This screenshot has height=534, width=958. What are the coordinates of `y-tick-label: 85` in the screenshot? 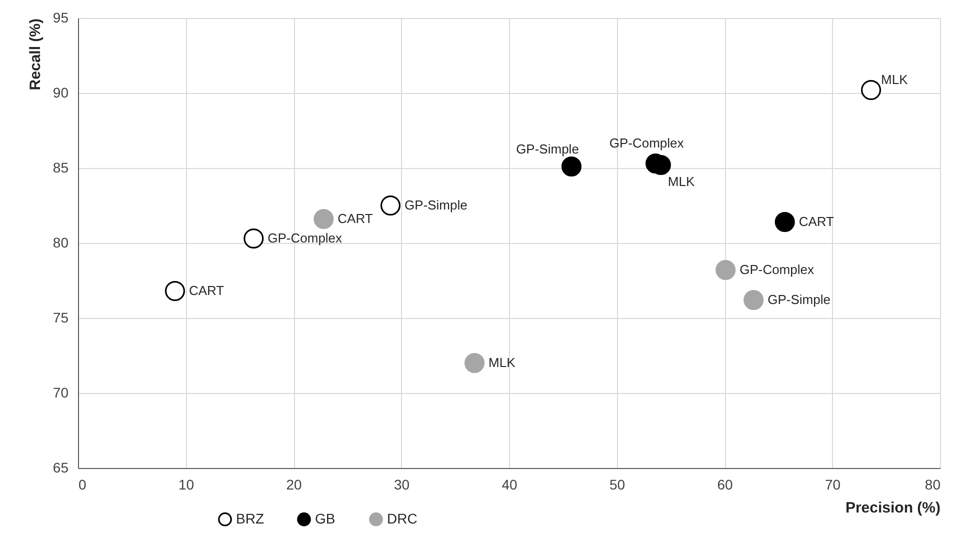 It's located at (60, 168).